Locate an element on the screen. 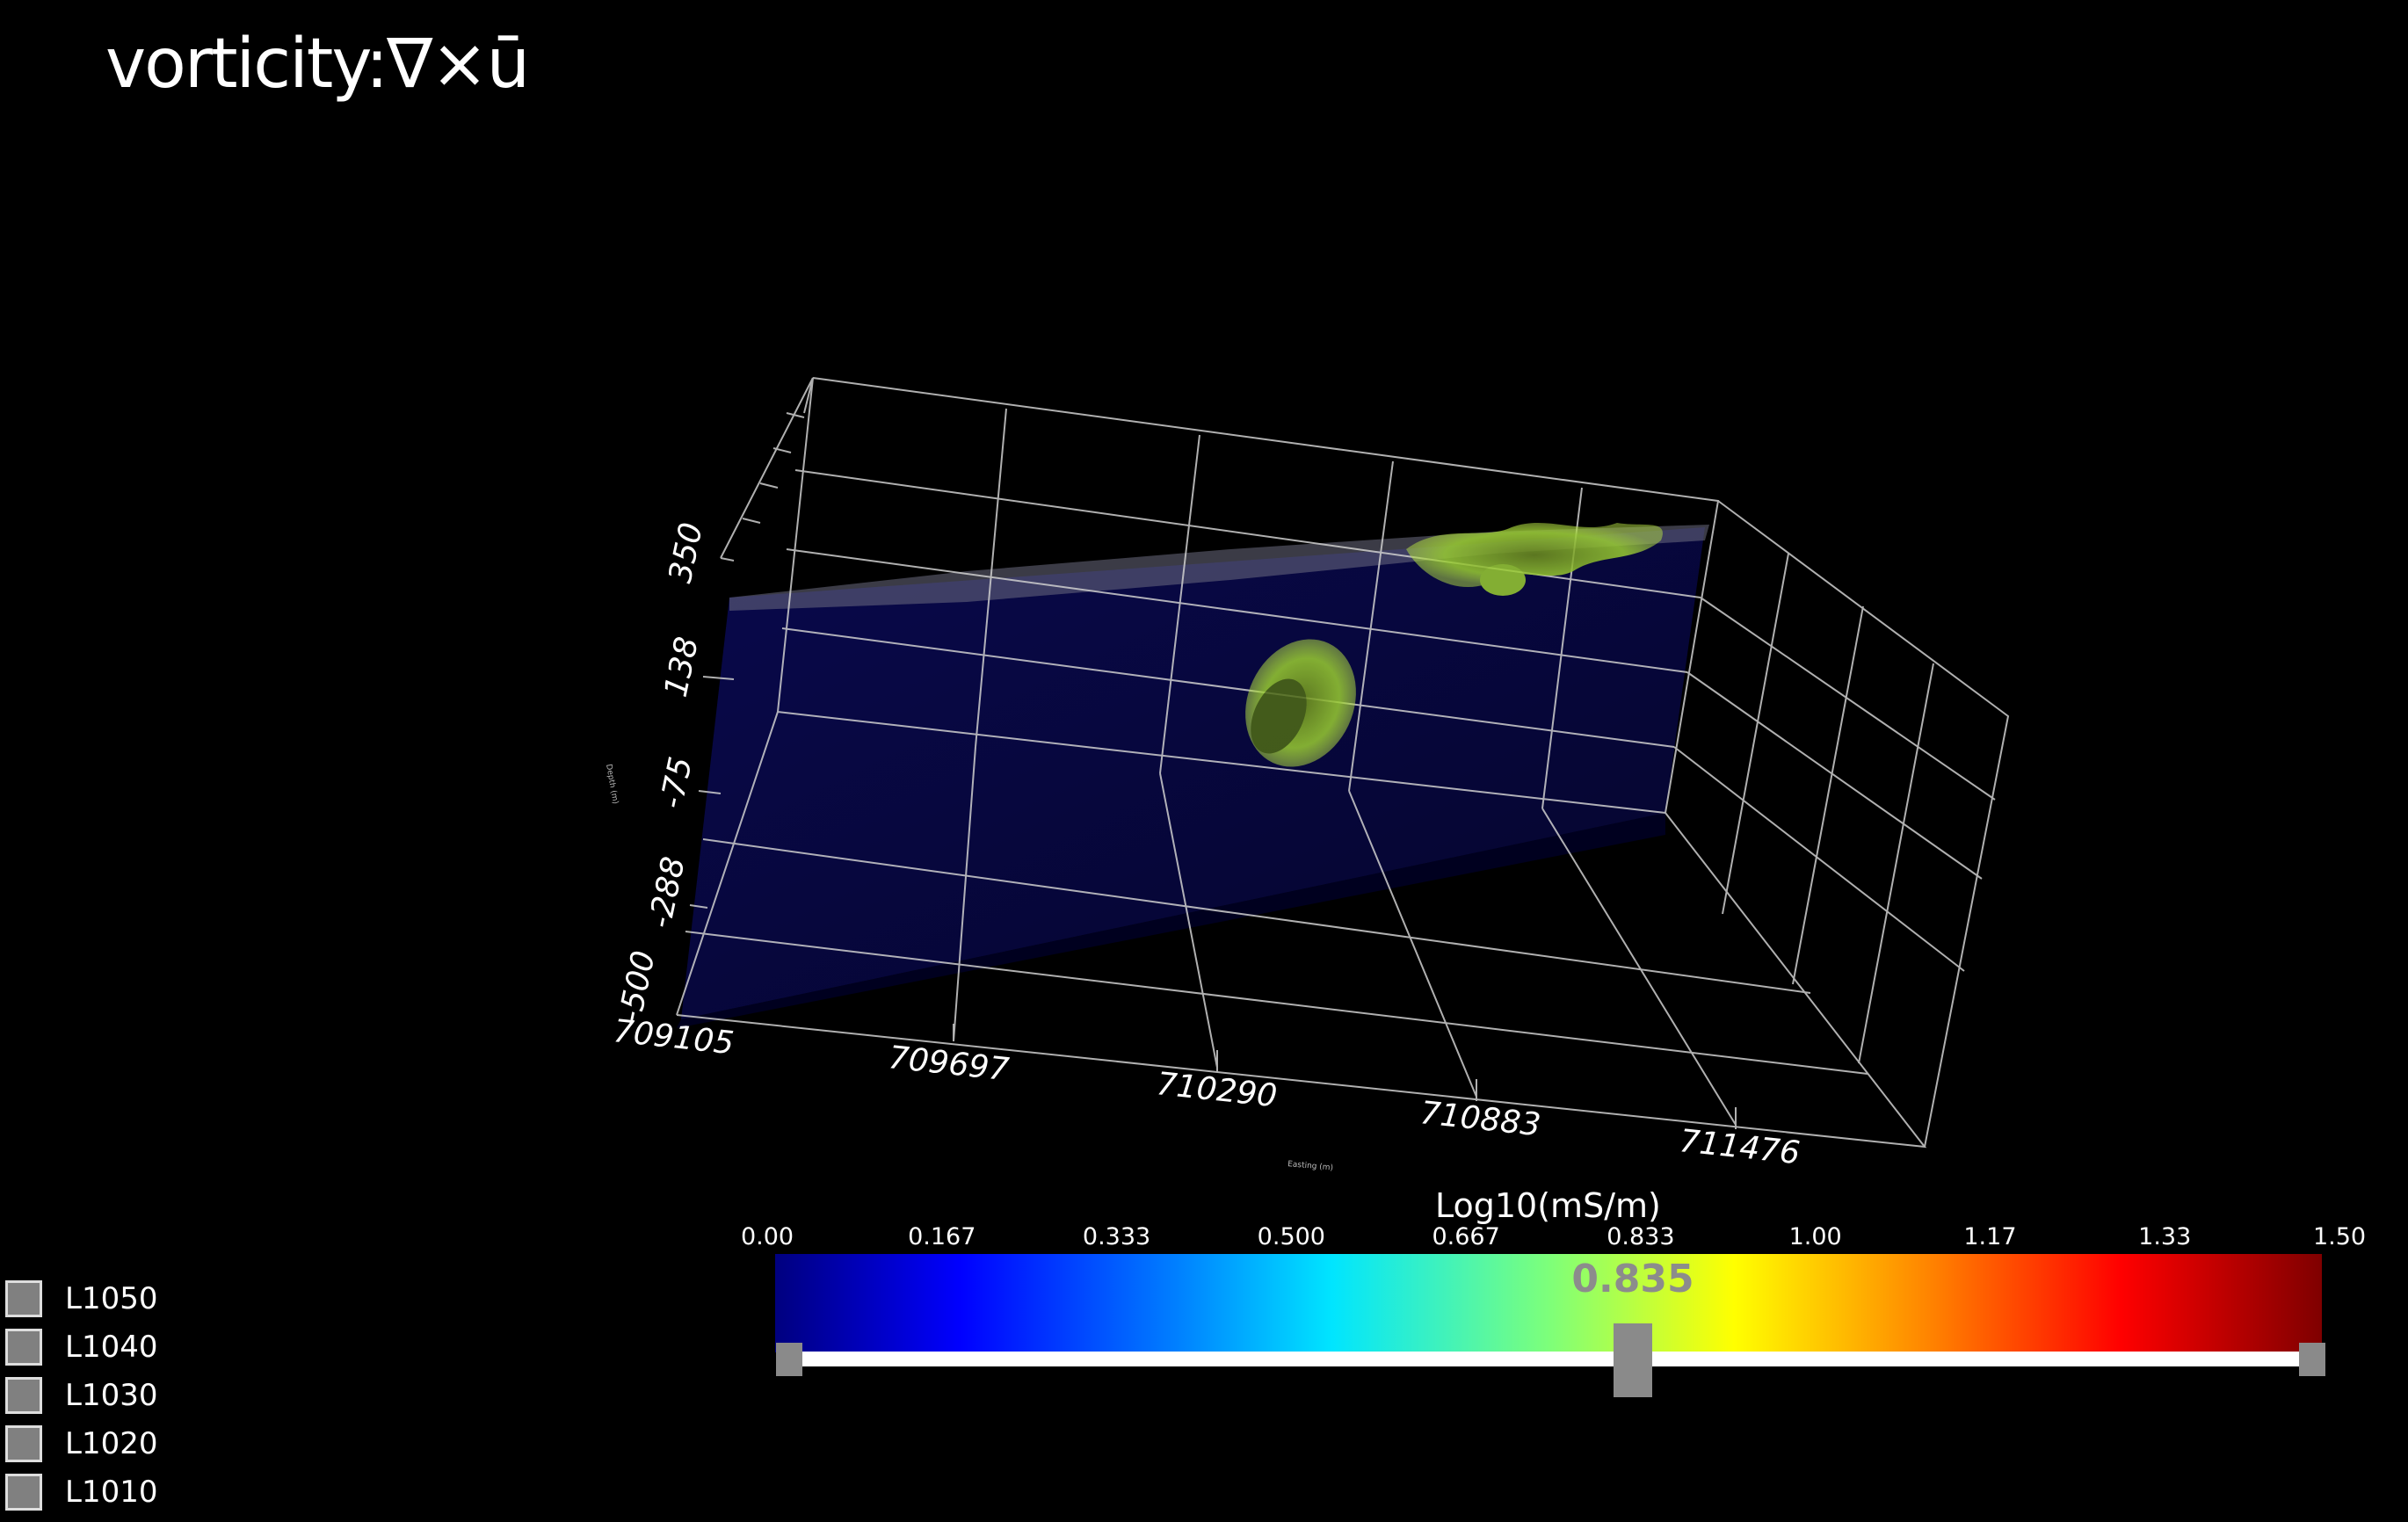  colorbar-tick-label: 0.500 is located at coordinates (1291, 1236).